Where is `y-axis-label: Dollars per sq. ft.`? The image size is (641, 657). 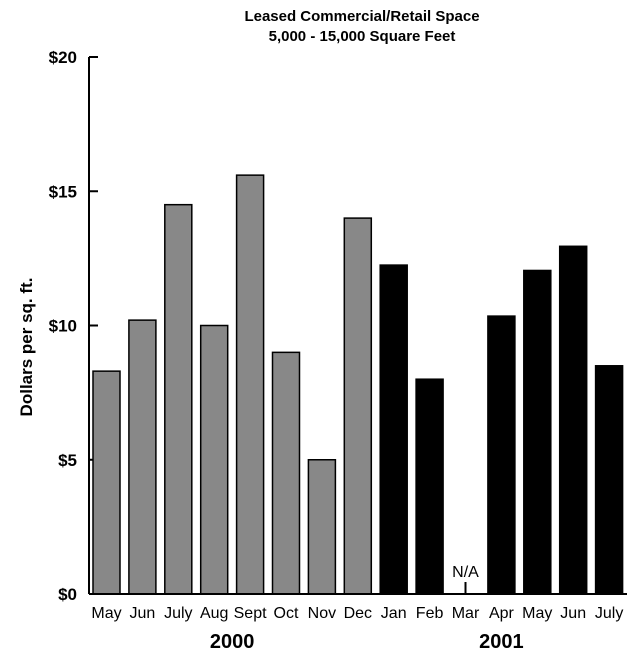 y-axis-label: Dollars per sq. ft. is located at coordinates (26, 347).